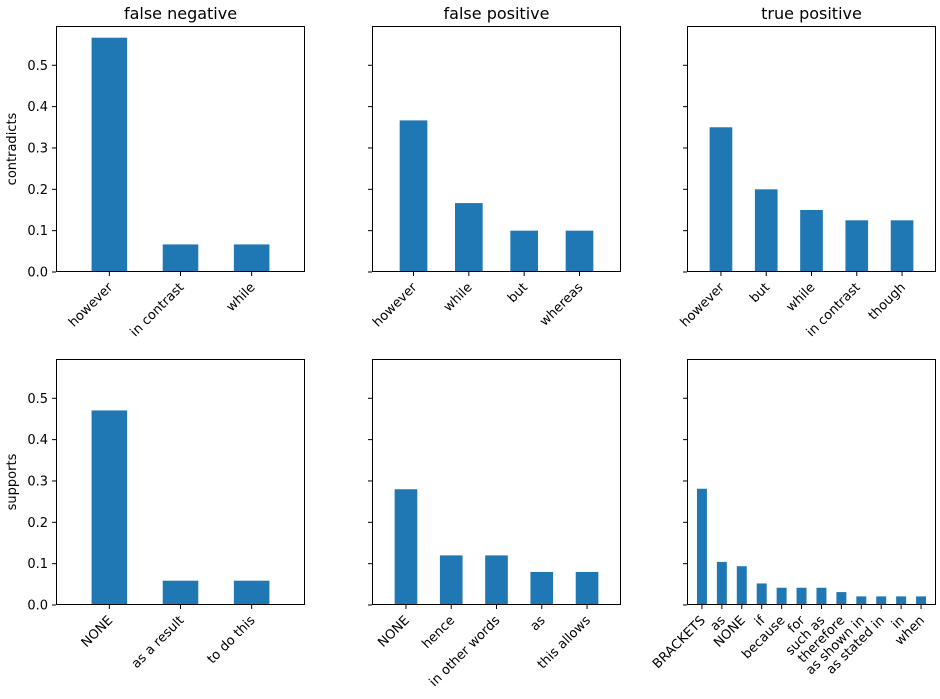  Describe the element at coordinates (180, 13) in the screenshot. I see `subplot-title: false negative` at that location.